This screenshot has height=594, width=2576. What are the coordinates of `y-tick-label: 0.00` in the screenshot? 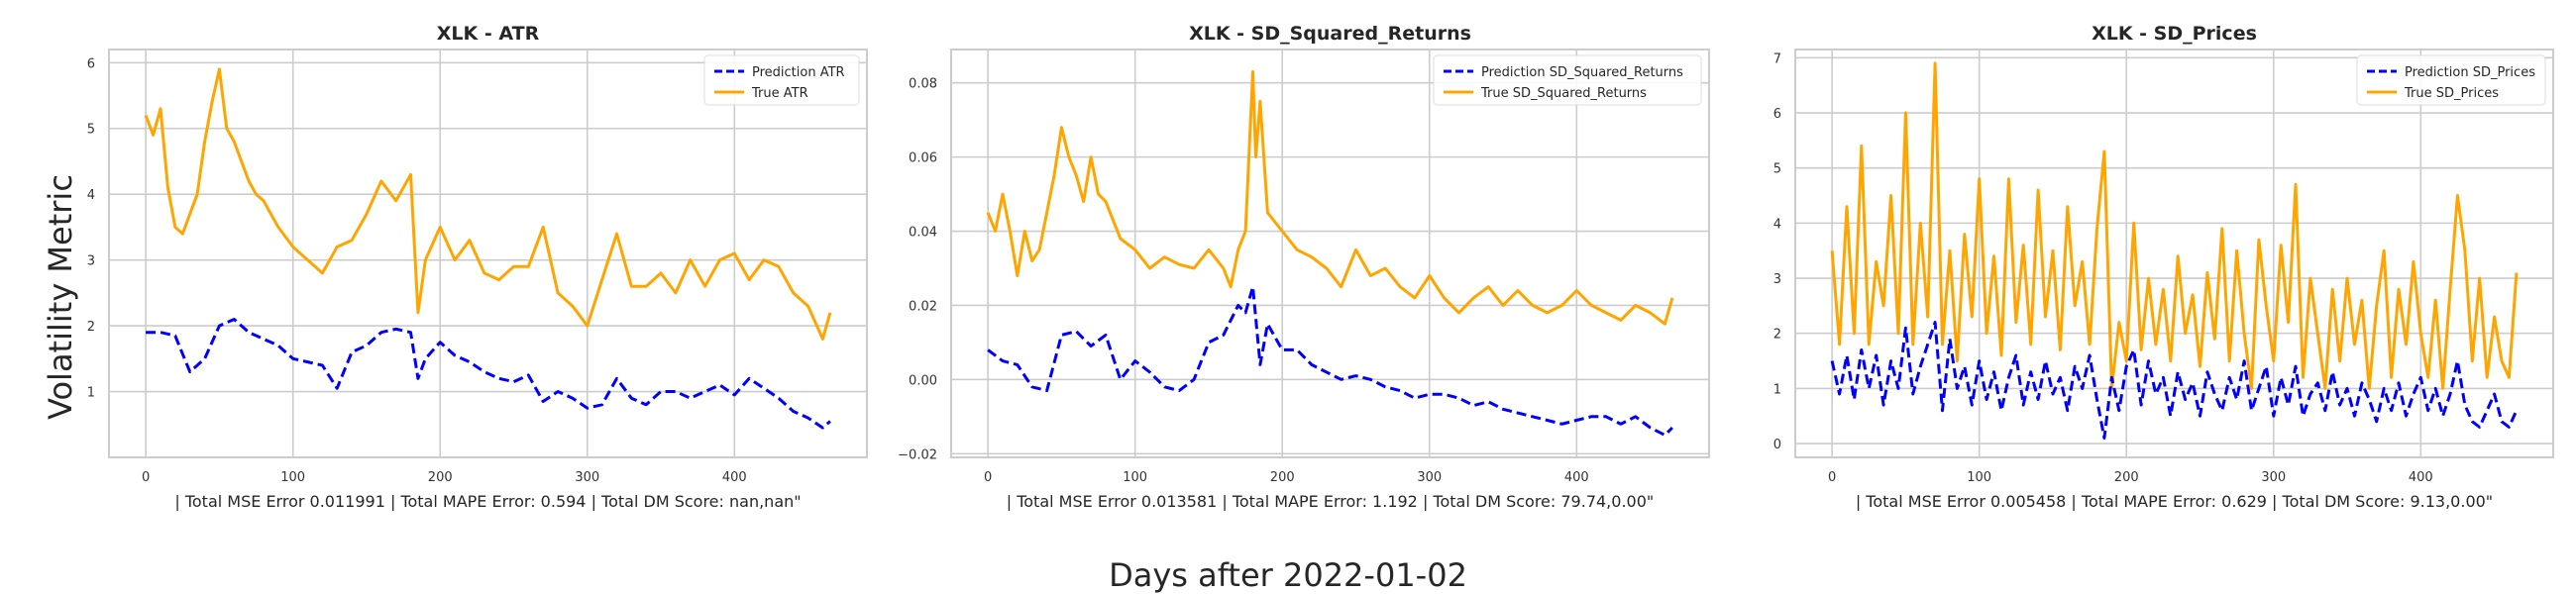 It's located at (923, 380).